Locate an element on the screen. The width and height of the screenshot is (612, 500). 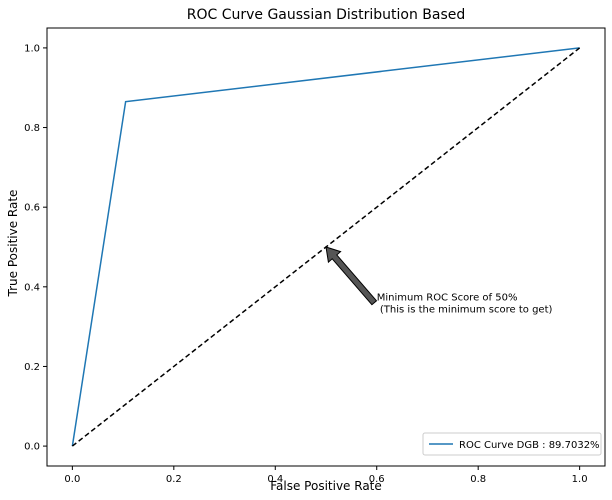
y-tick-label: 0.6 is located at coordinates (32, 208).